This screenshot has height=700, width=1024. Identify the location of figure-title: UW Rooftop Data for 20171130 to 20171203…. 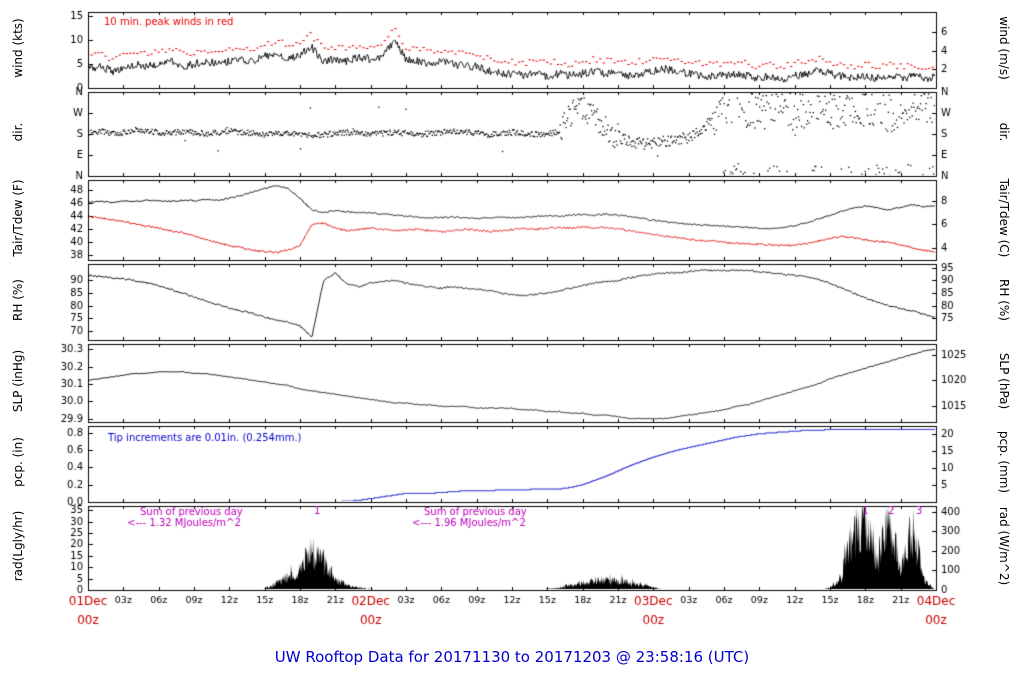
(512, 657).